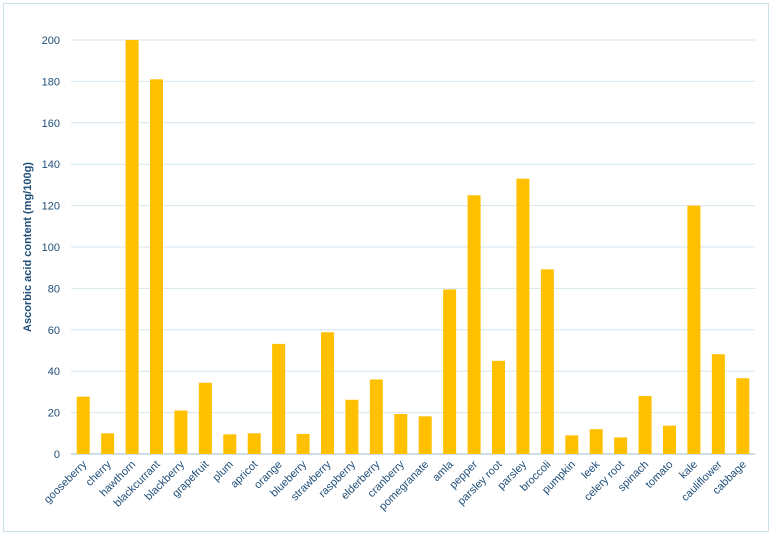  What do you see at coordinates (181, 432) in the screenshot?
I see `bar-blackberry` at bounding box center [181, 432].